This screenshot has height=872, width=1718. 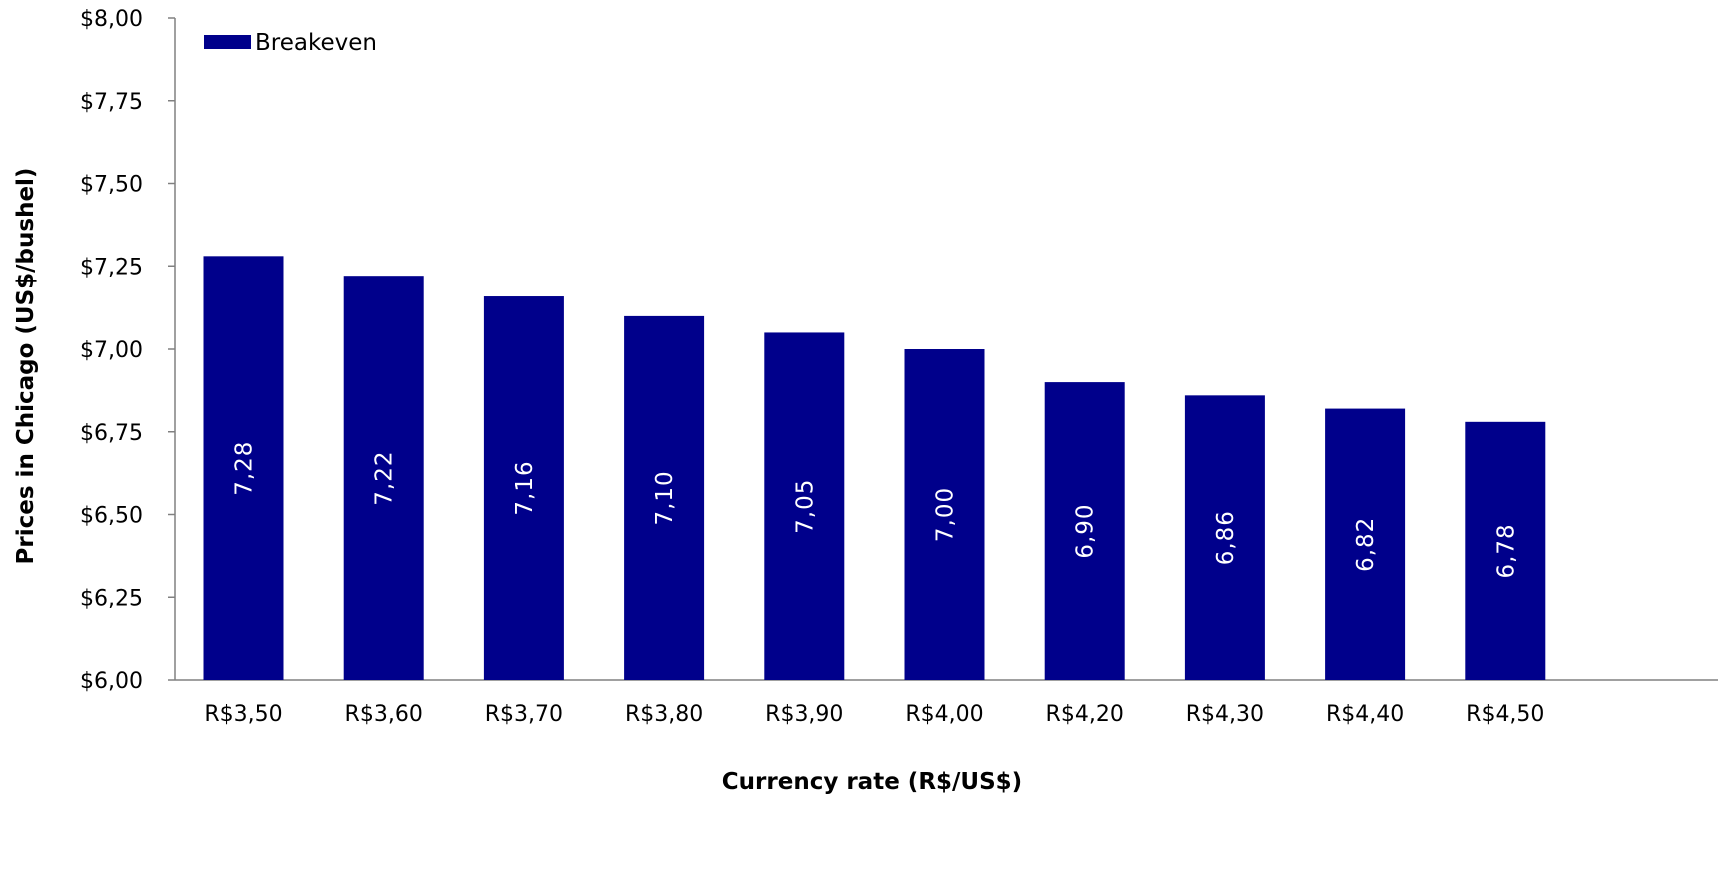 I want to click on bar-data-label: 6,82, so click(x=1366, y=544).